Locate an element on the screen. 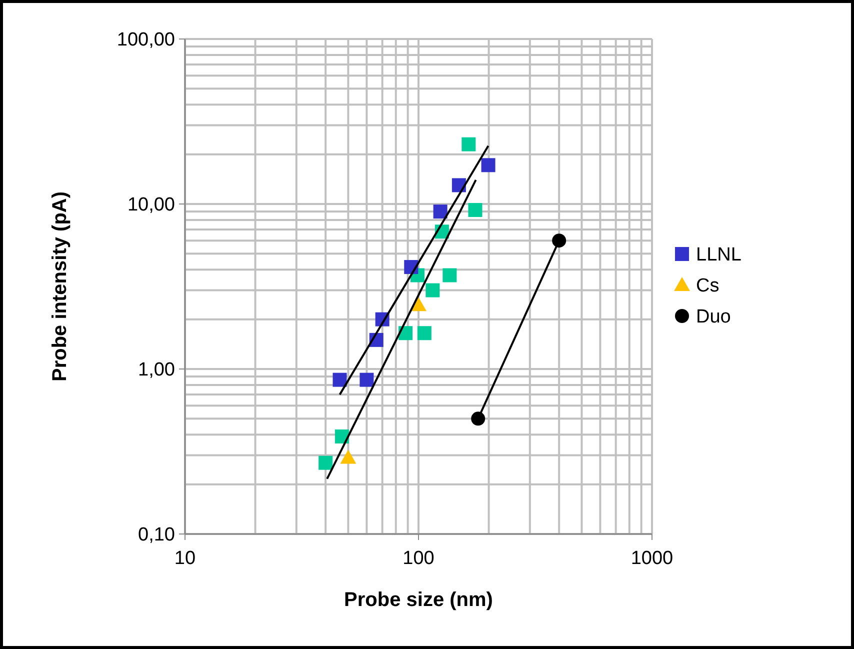 This screenshot has width=854, height=649. y-tick-label: 1,00 is located at coordinates (156, 370).